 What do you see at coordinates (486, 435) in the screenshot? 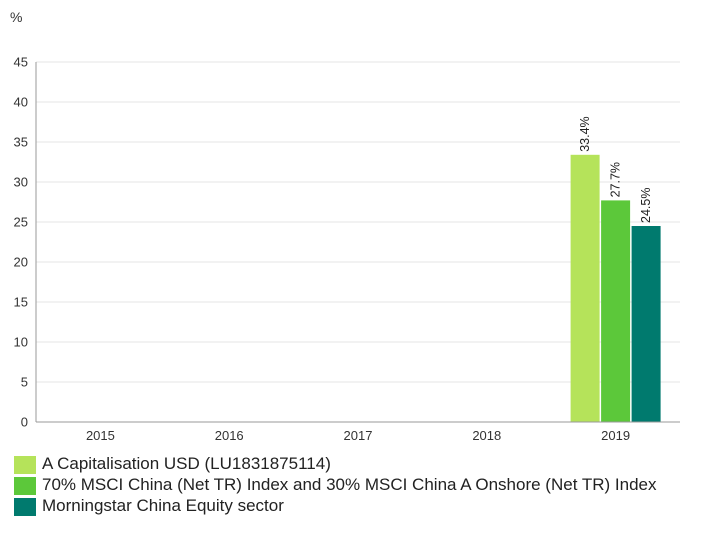
I see `x-tick-label-2018: 2018` at bounding box center [486, 435].